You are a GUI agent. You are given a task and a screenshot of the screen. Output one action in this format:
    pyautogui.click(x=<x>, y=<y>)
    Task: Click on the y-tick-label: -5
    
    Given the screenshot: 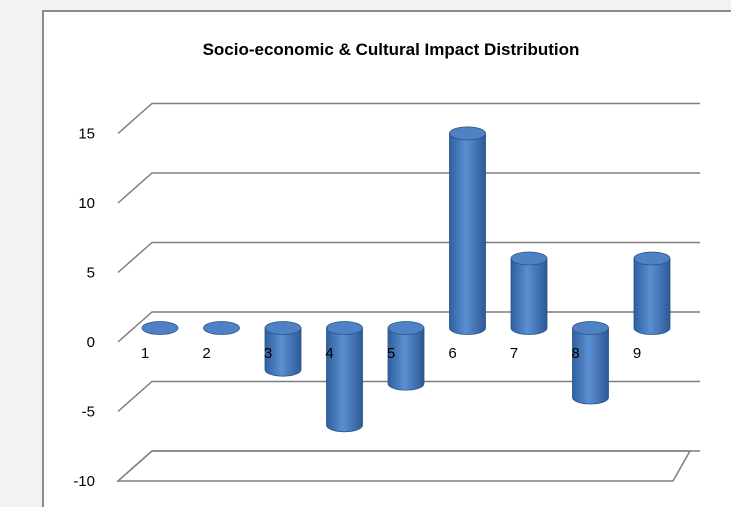 What is the action you would take?
    pyautogui.click(x=88, y=412)
    